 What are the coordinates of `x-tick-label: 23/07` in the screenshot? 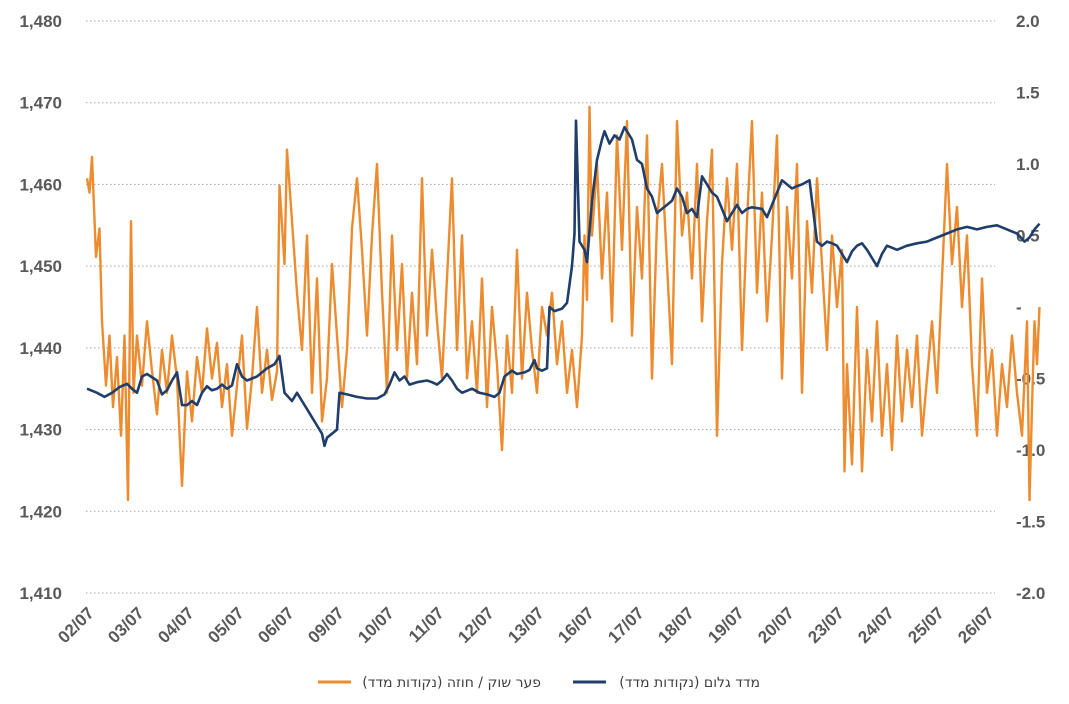 It's located at (826, 625).